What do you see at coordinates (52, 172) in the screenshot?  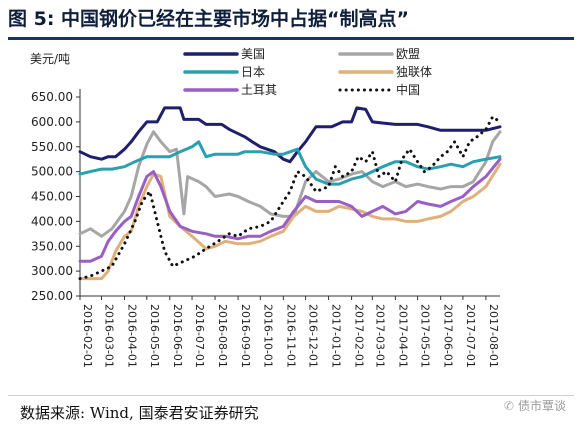 I see `y-tick-label: 500.00` at bounding box center [52, 172].